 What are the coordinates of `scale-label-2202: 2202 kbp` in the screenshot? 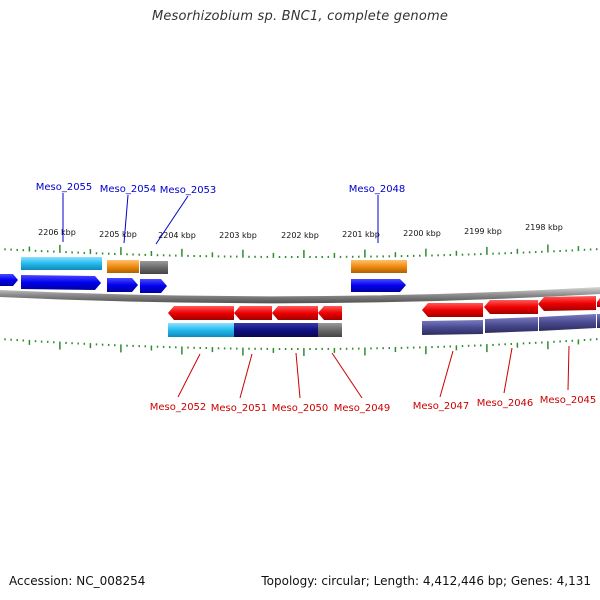 It's located at (300, 235).